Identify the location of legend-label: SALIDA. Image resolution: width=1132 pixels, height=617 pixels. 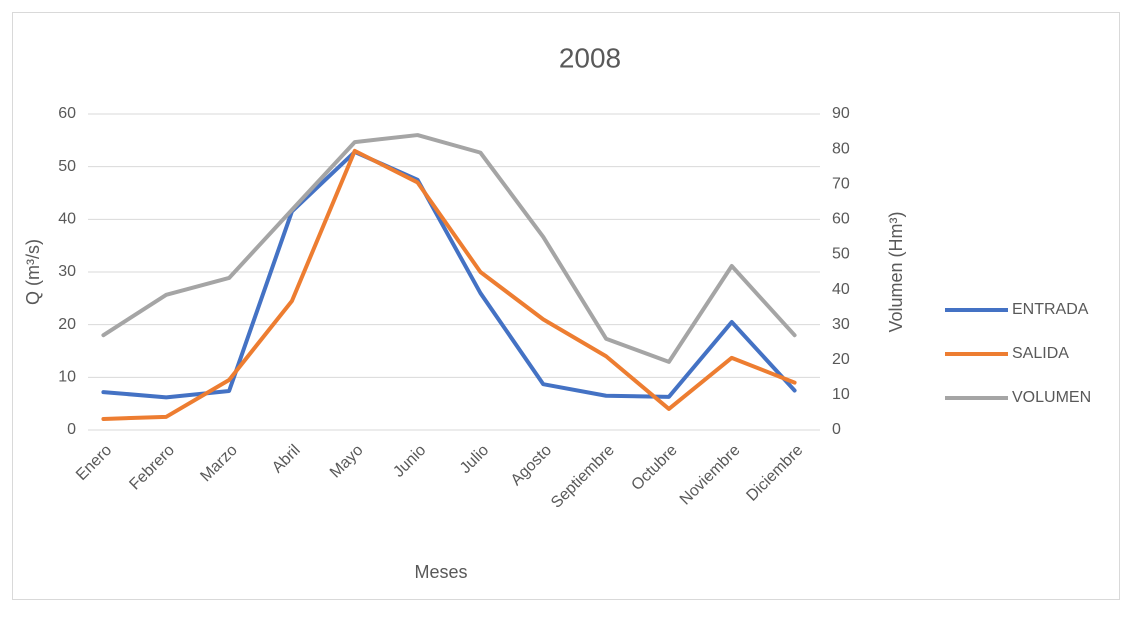
(1040, 353).